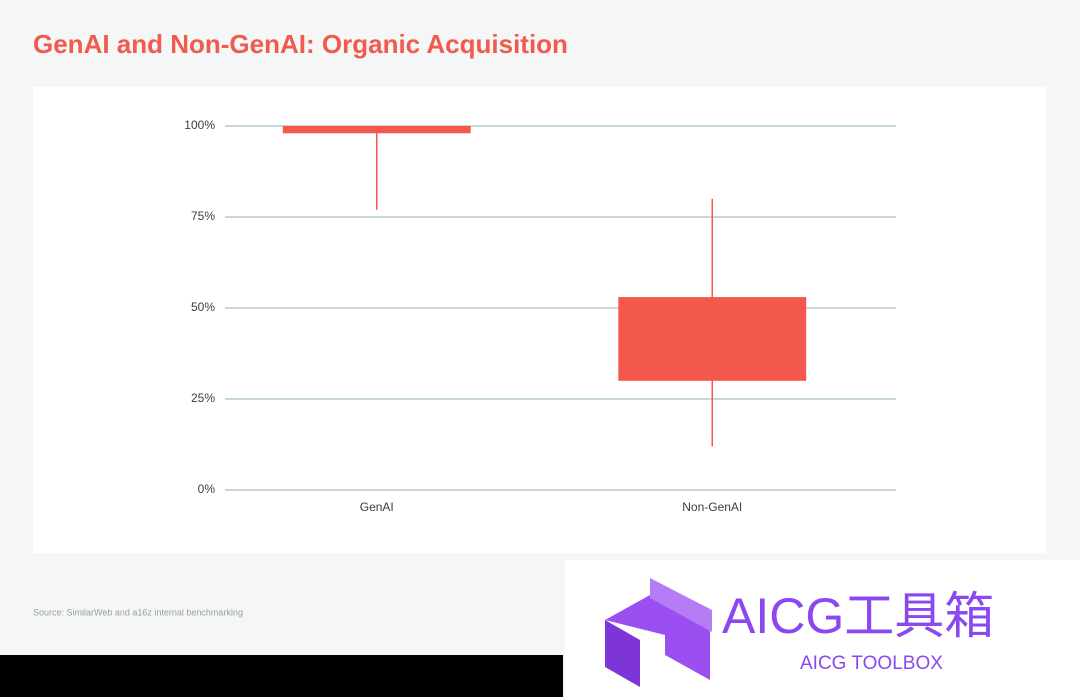 The height and width of the screenshot is (697, 1080). Describe the element at coordinates (300, 44) in the screenshot. I see `chart-title: GenAI and Non-GenAI: Organic Acquisition` at that location.